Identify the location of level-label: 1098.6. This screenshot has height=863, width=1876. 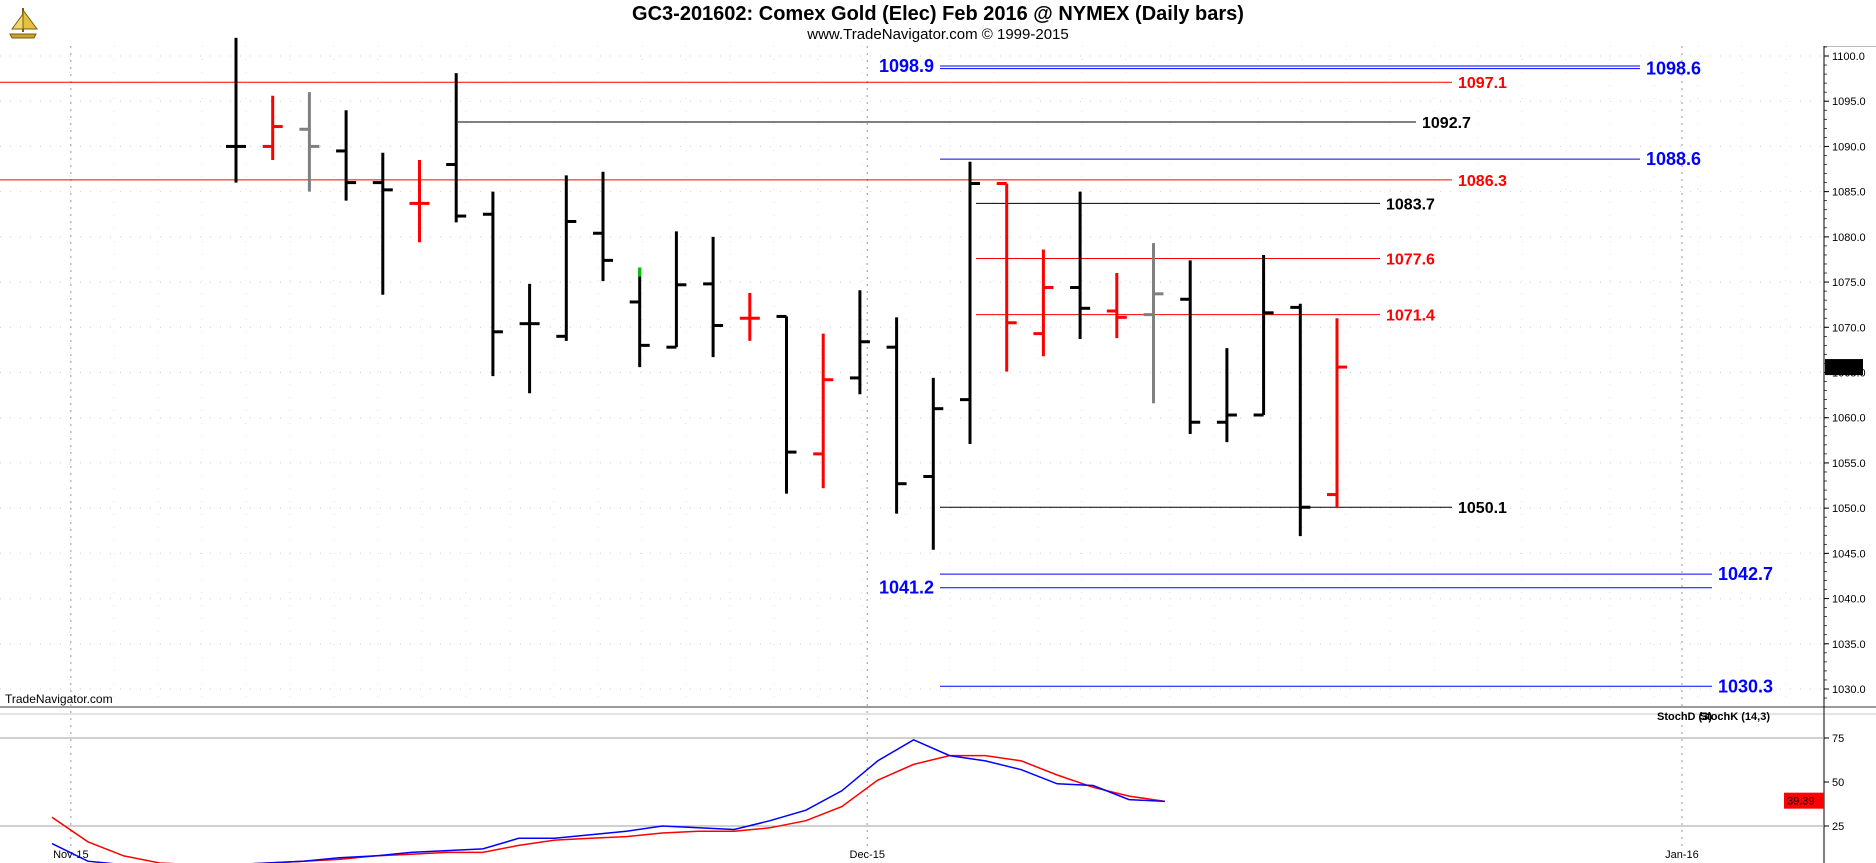
(1673, 69).